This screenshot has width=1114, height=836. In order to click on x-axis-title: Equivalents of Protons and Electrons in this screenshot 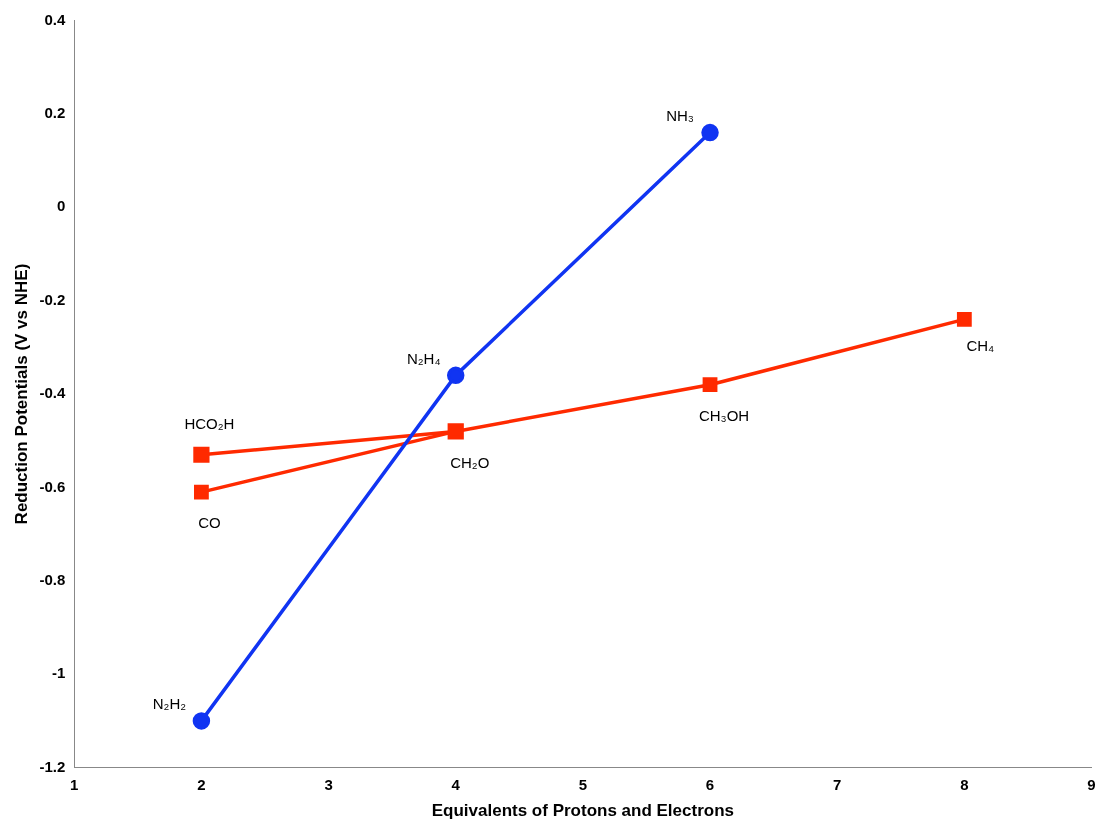, I will do `click(583, 811)`.